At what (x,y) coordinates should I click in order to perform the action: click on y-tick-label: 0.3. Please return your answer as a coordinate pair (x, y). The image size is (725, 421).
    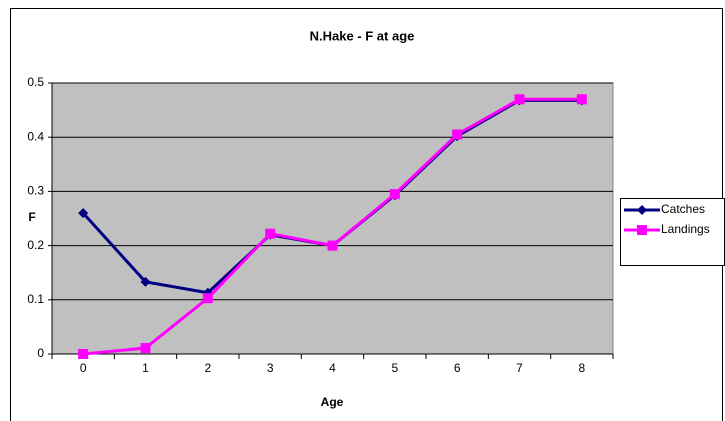
    Looking at the image, I should click on (35, 191).